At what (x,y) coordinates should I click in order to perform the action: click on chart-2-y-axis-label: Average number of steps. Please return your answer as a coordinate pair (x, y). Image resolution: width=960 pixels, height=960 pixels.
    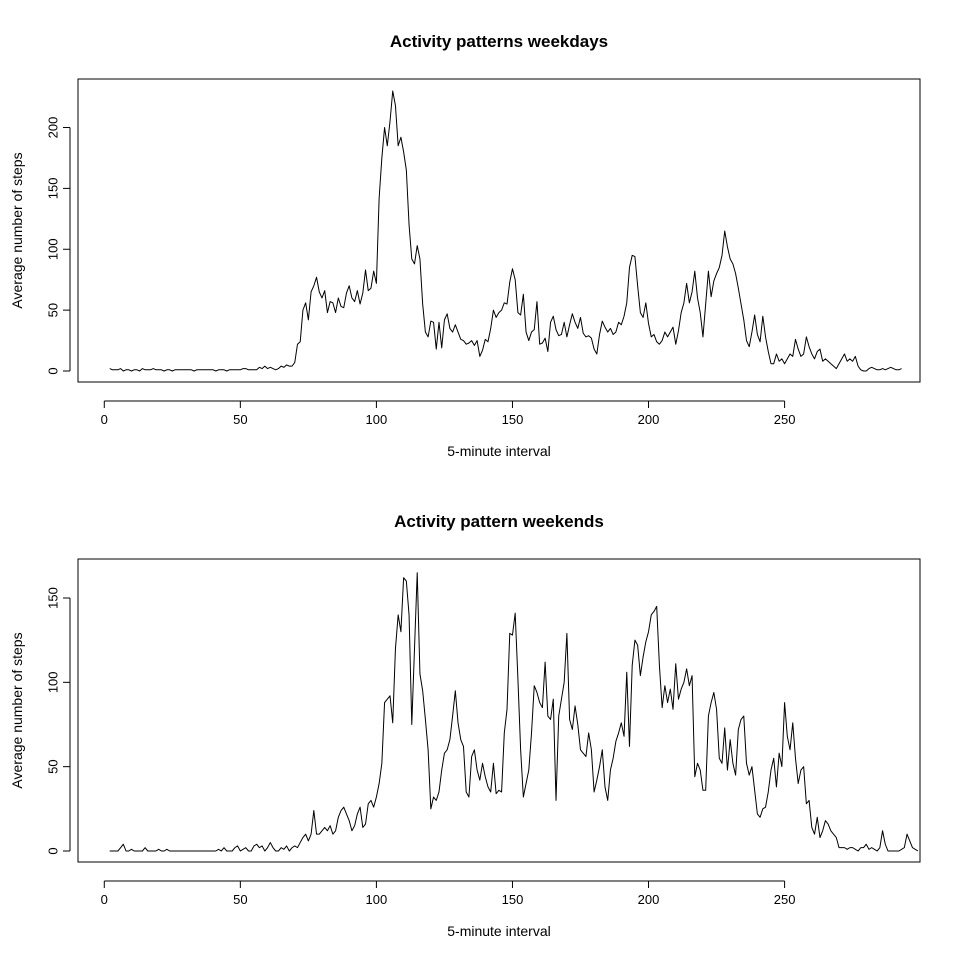
    Looking at the image, I should click on (17, 710).